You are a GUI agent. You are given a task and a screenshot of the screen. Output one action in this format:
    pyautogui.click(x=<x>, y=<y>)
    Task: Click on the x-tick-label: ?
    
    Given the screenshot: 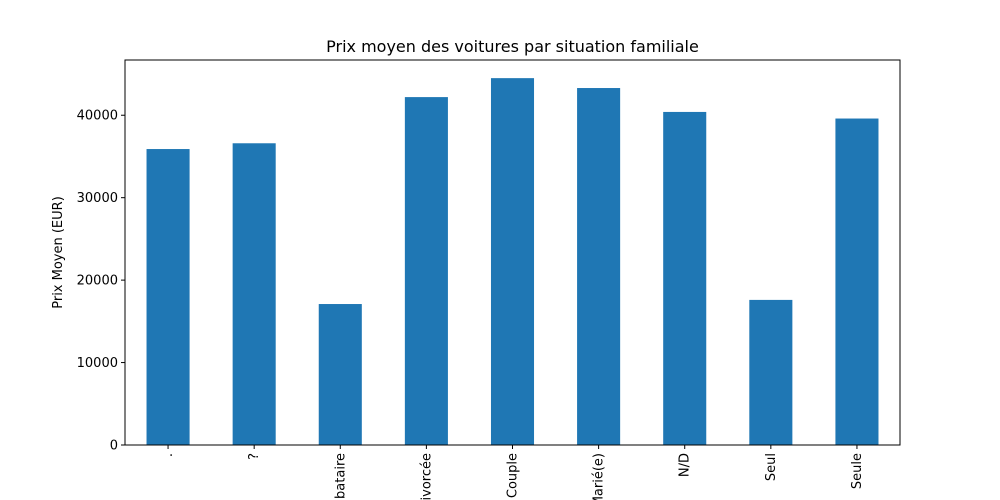 What is the action you would take?
    pyautogui.click(x=254, y=456)
    